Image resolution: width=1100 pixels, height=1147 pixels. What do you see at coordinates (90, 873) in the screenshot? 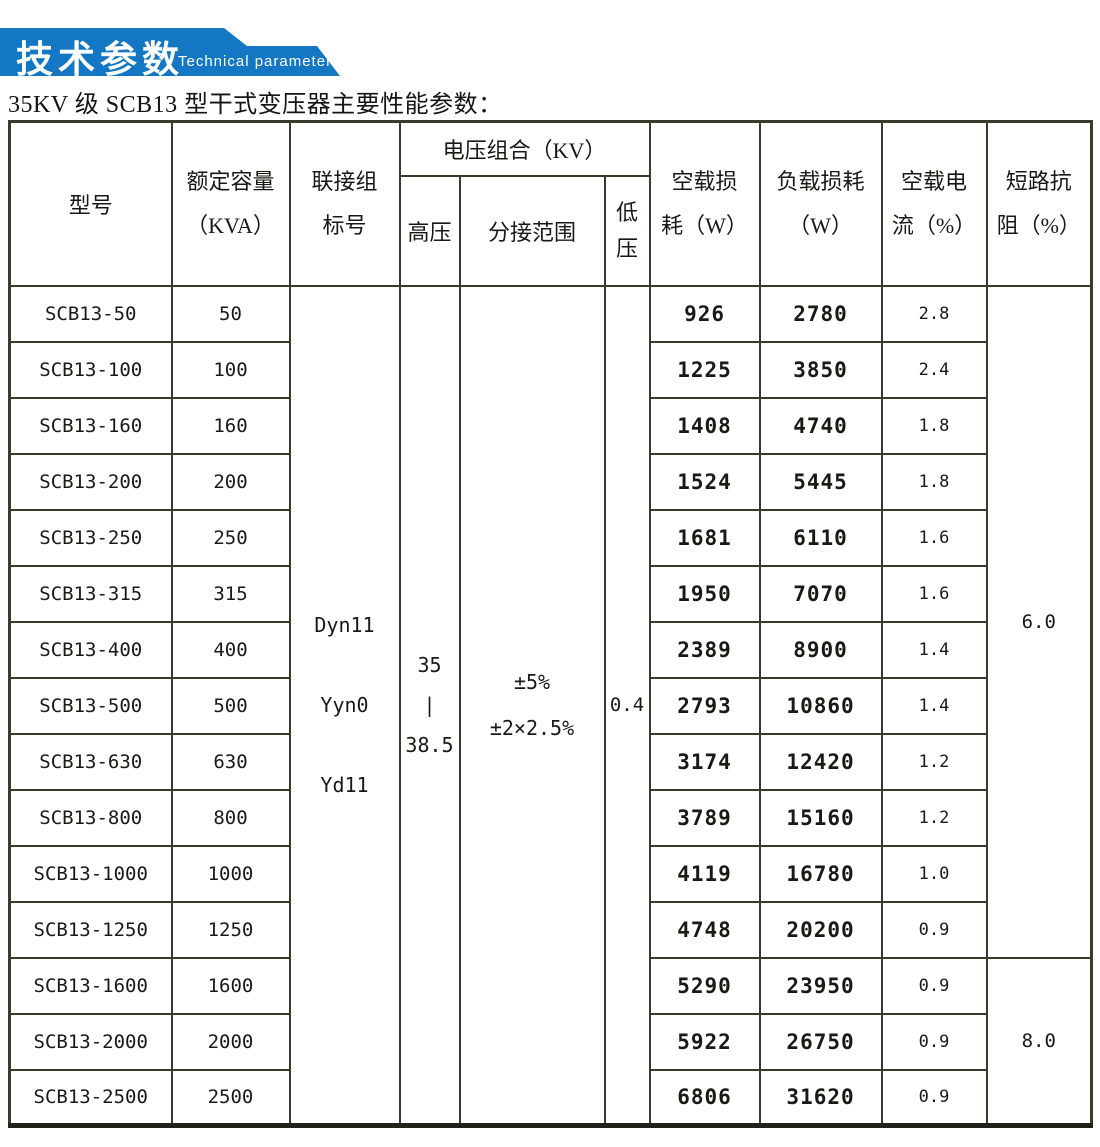
I see `cell-model: SCB13-1000` at bounding box center [90, 873].